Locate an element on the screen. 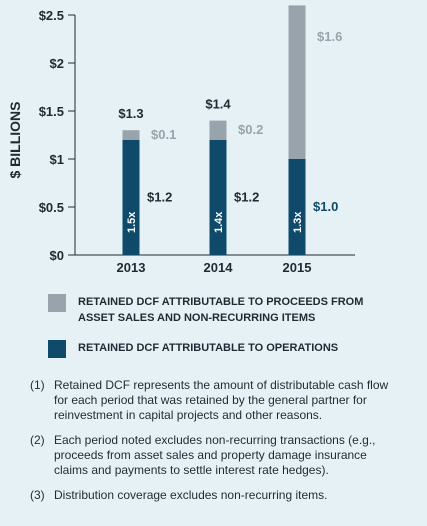 The image size is (427, 526). legend-item-operations: RETAINED DCF ATTRIBUTABLE TO OPERATIONS is located at coordinates (213, 349).